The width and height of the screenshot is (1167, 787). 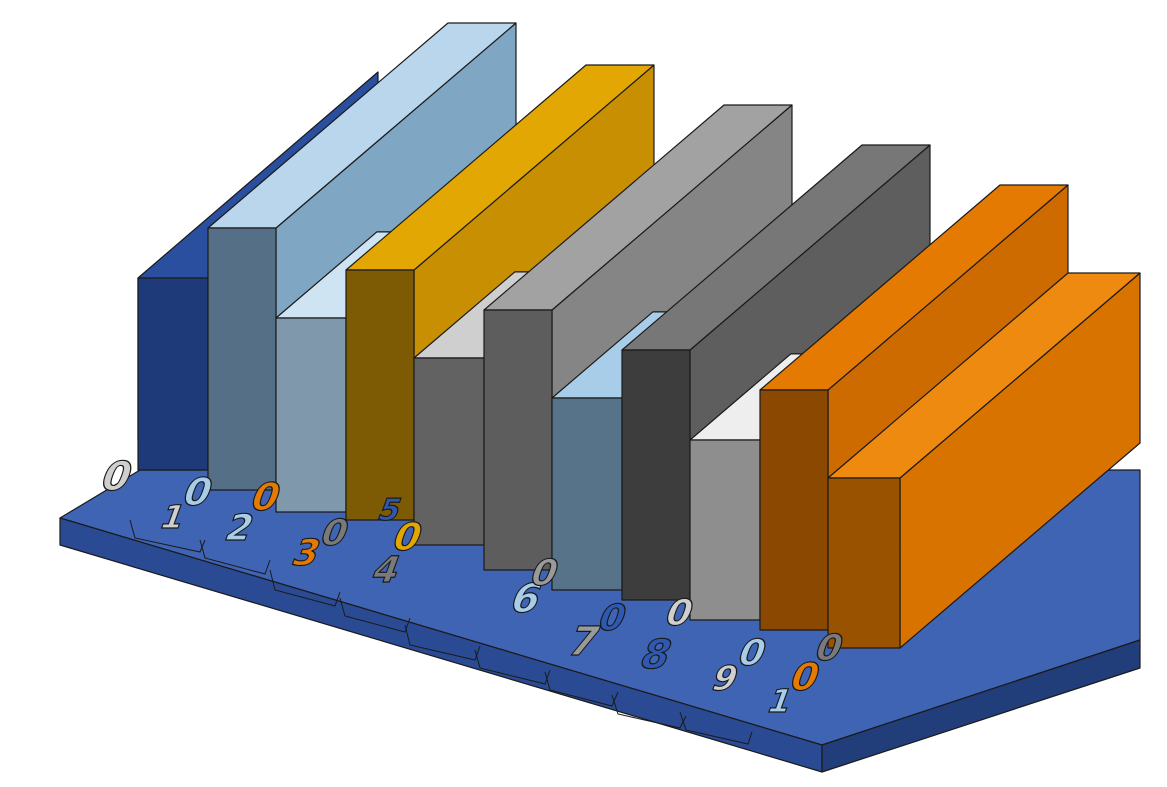 I want to click on block-orange-low-front, so click(x=864, y=563).